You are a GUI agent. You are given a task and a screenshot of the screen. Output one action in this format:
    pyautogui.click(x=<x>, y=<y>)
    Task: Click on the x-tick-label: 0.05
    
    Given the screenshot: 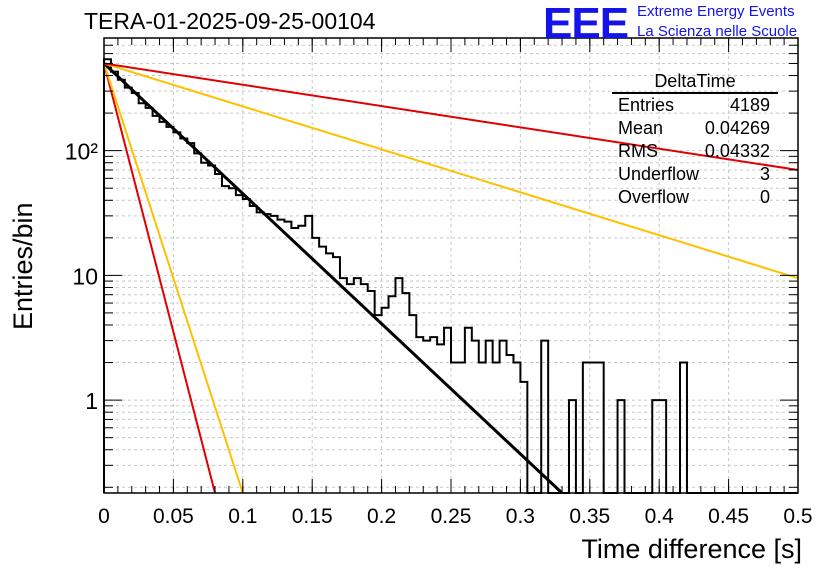 What is the action you would take?
    pyautogui.click(x=173, y=516)
    